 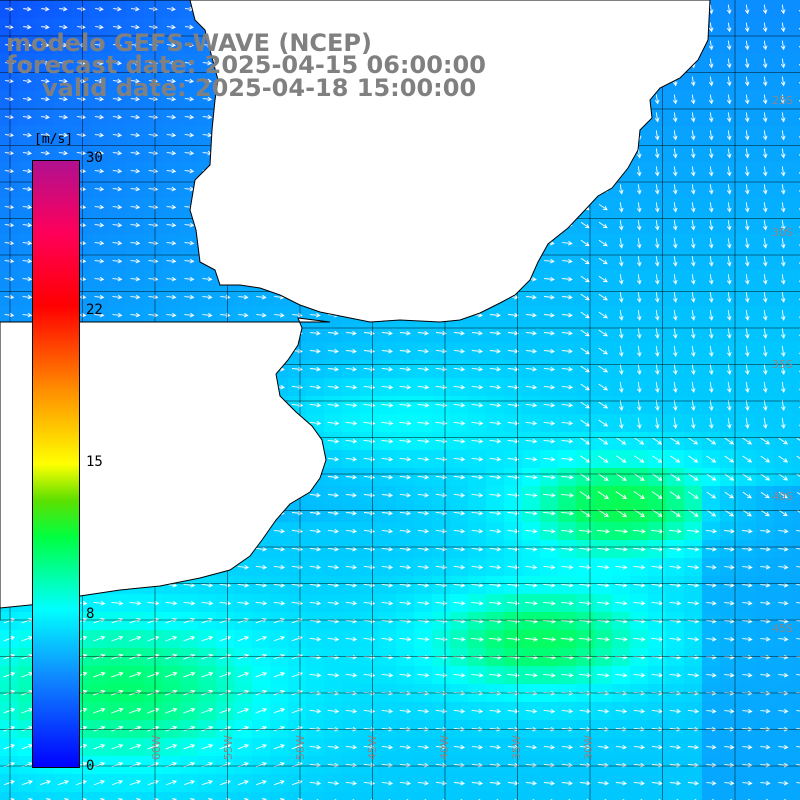 What do you see at coordinates (156, 747) in the screenshot?
I see `lon-label: 60W` at bounding box center [156, 747].